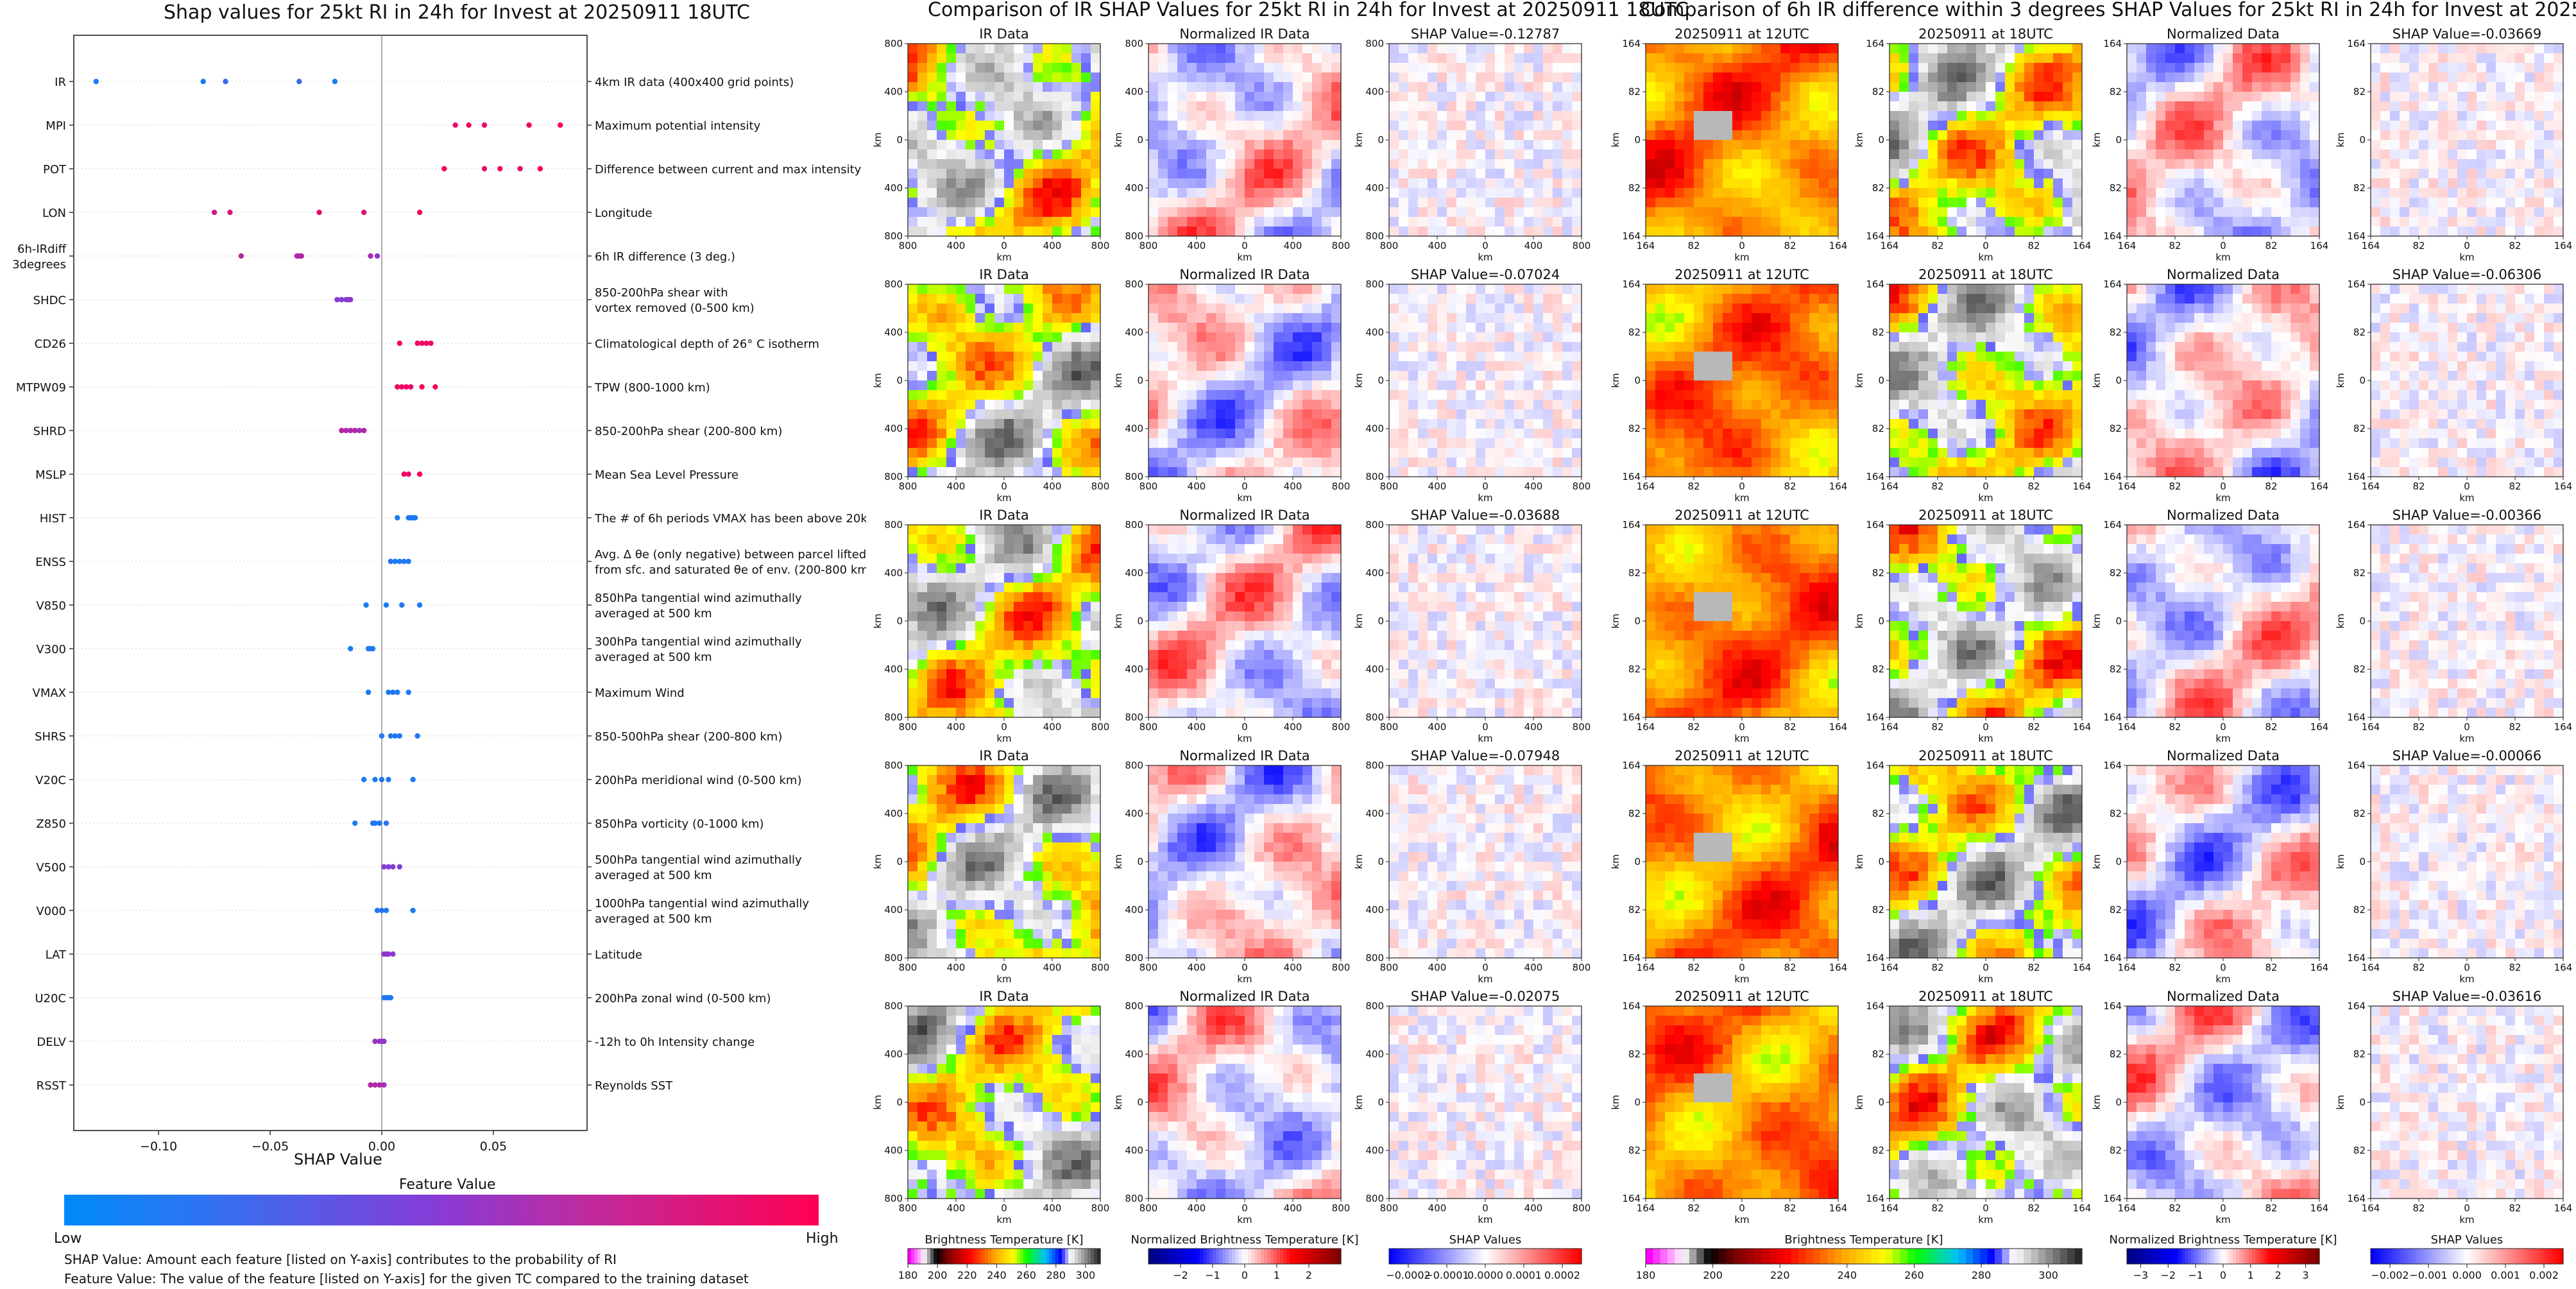 This screenshot has width=2576, height=1289. What do you see at coordinates (893, 236) in the screenshot?
I see `y-tick-label: 800` at bounding box center [893, 236].